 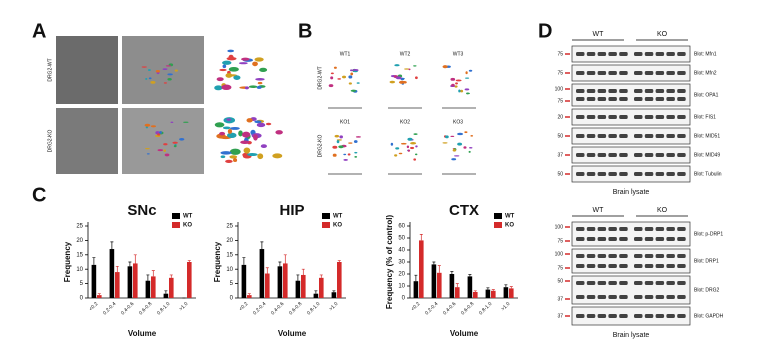 What do you see at coordinates (706, 261) in the screenshot?
I see `blot-label: Blot: DRP1` at bounding box center [706, 261].